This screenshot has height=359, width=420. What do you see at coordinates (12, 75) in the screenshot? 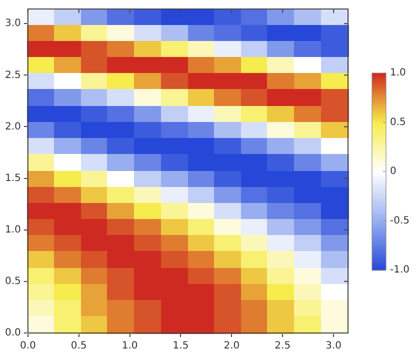
I see `y-tick-label: 2.5` at bounding box center [12, 75].